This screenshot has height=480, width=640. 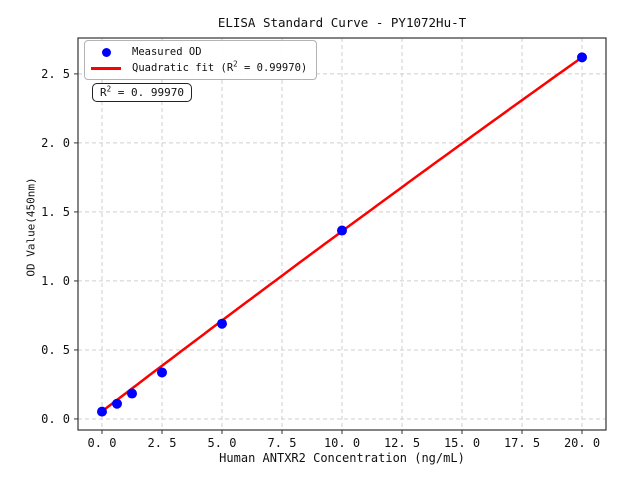 What do you see at coordinates (282, 443) in the screenshot?
I see `x-tick-label: 7. 5` at bounding box center [282, 443].